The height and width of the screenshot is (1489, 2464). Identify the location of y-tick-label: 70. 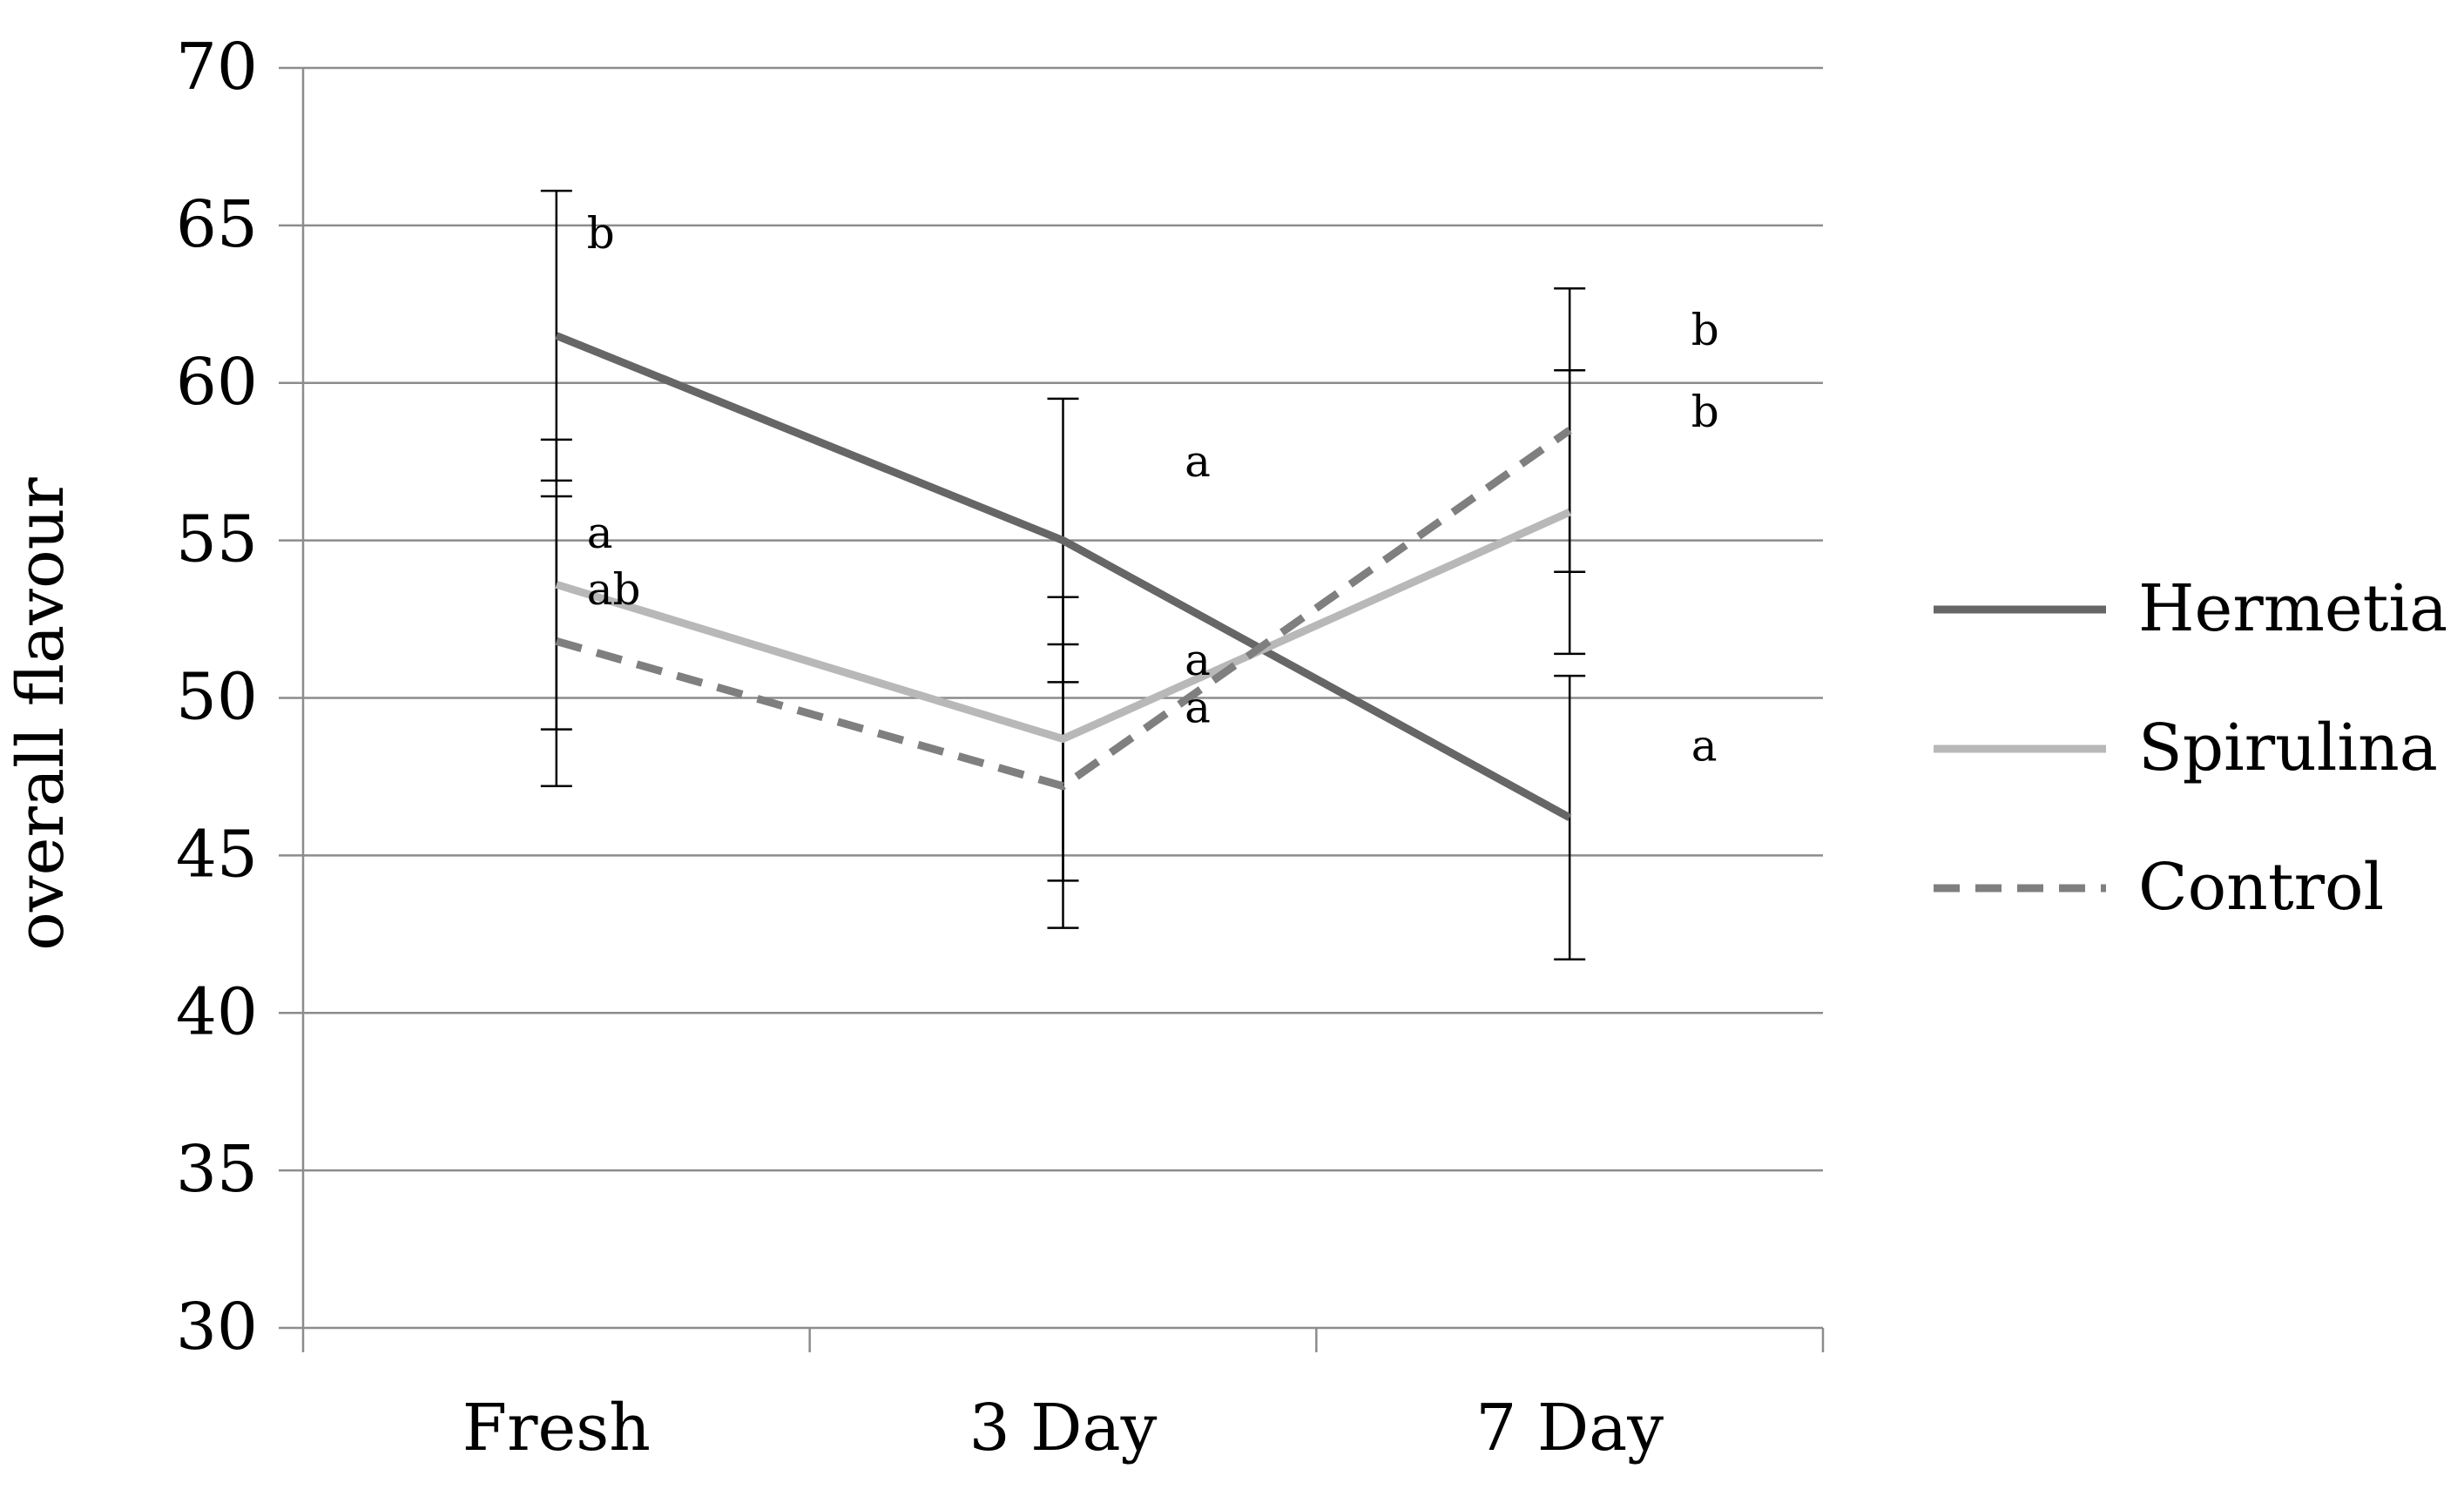
(217, 67).